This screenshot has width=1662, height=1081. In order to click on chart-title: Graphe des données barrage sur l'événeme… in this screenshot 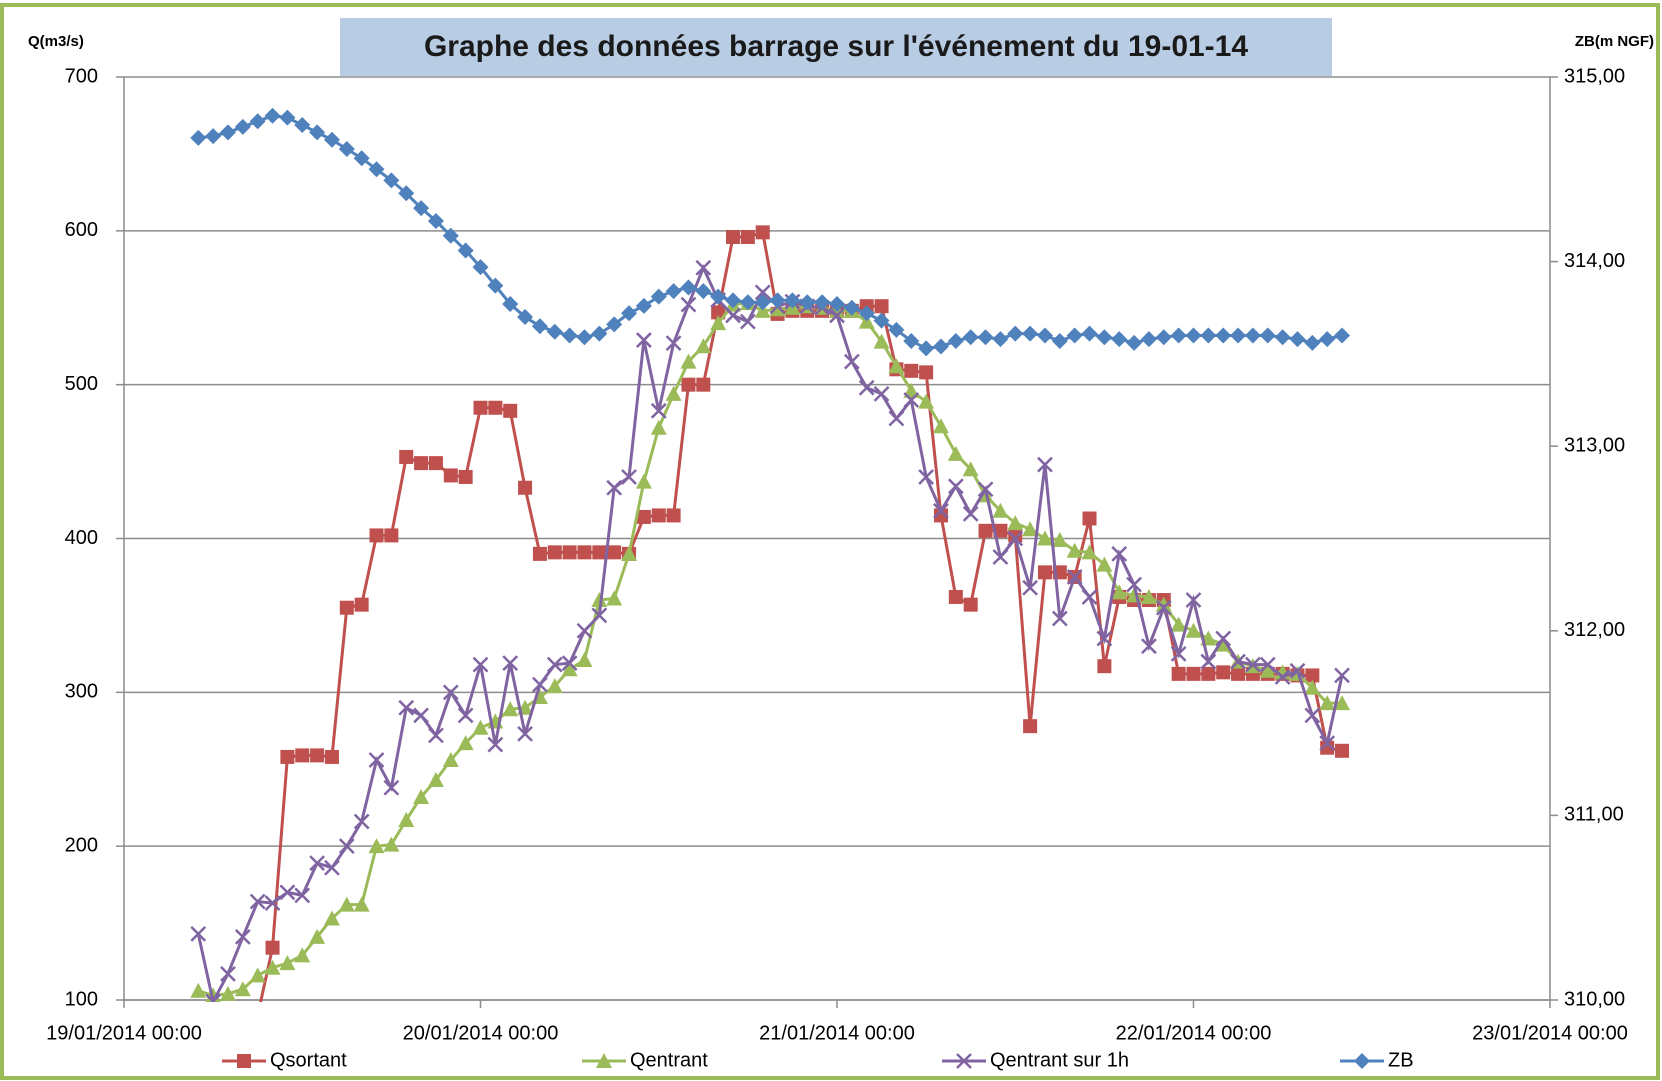, I will do `click(836, 46)`.